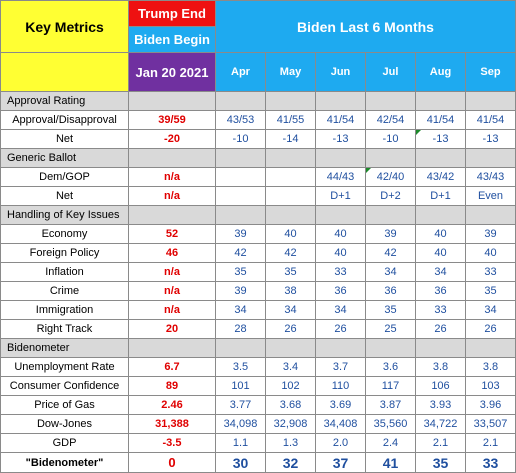 This screenshot has height=473, width=516. What do you see at coordinates (490, 177) in the screenshot?
I see `biden-month-value: 43/43` at bounding box center [490, 177].